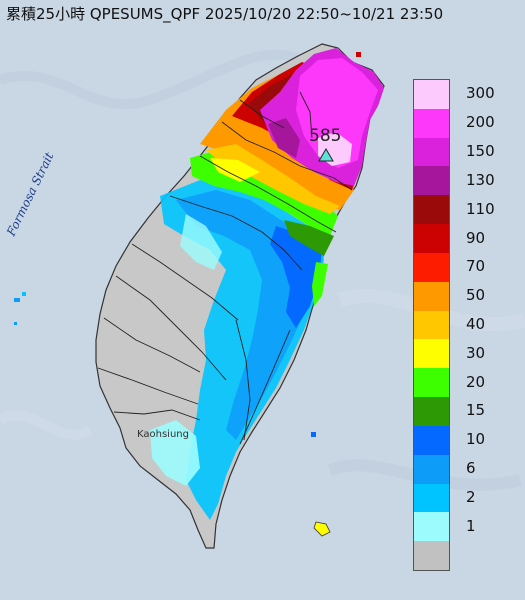 The height and width of the screenshot is (600, 525). Describe the element at coordinates (313, 434) in the screenshot. I see `island-marker` at that location.